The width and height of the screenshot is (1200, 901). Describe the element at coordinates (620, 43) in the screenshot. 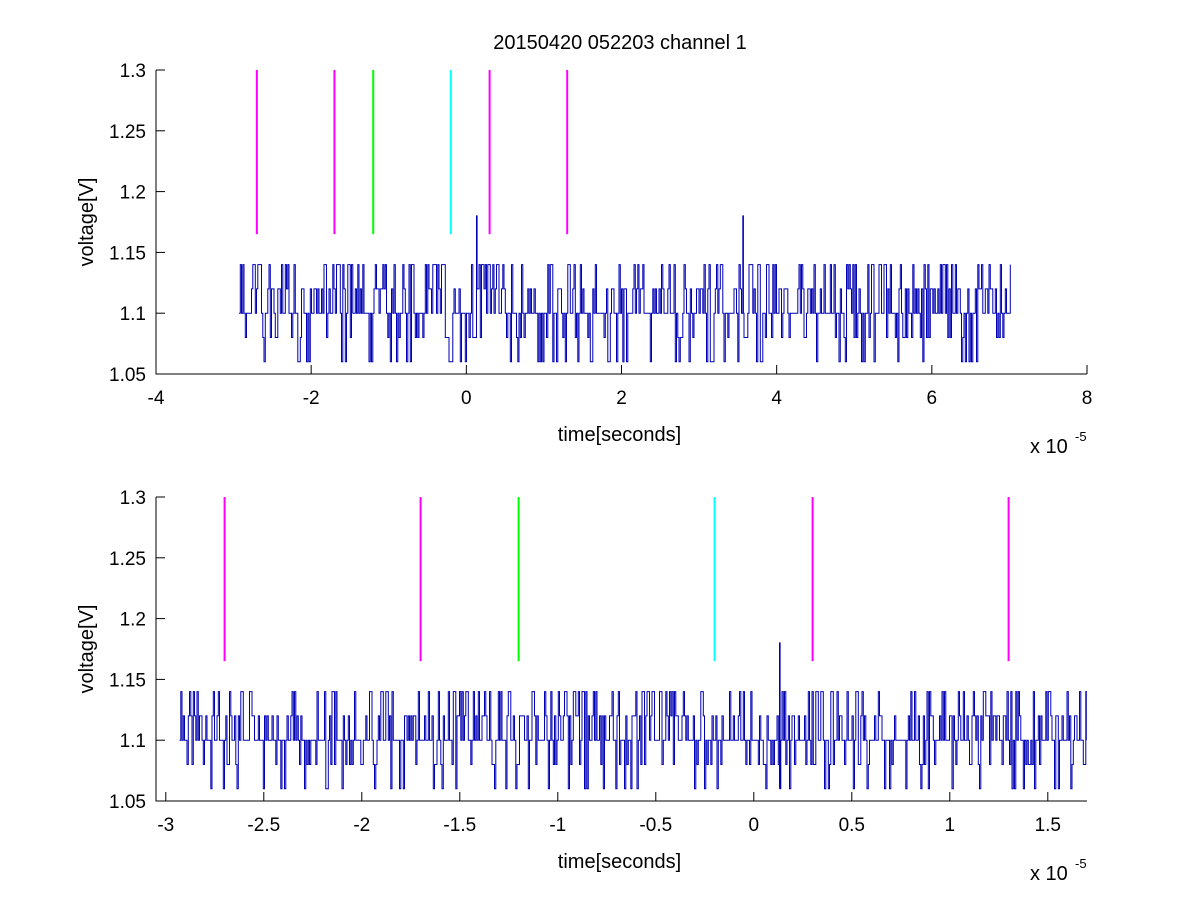

I see `figure-title: 20150420 052203 channel 1` at that location.